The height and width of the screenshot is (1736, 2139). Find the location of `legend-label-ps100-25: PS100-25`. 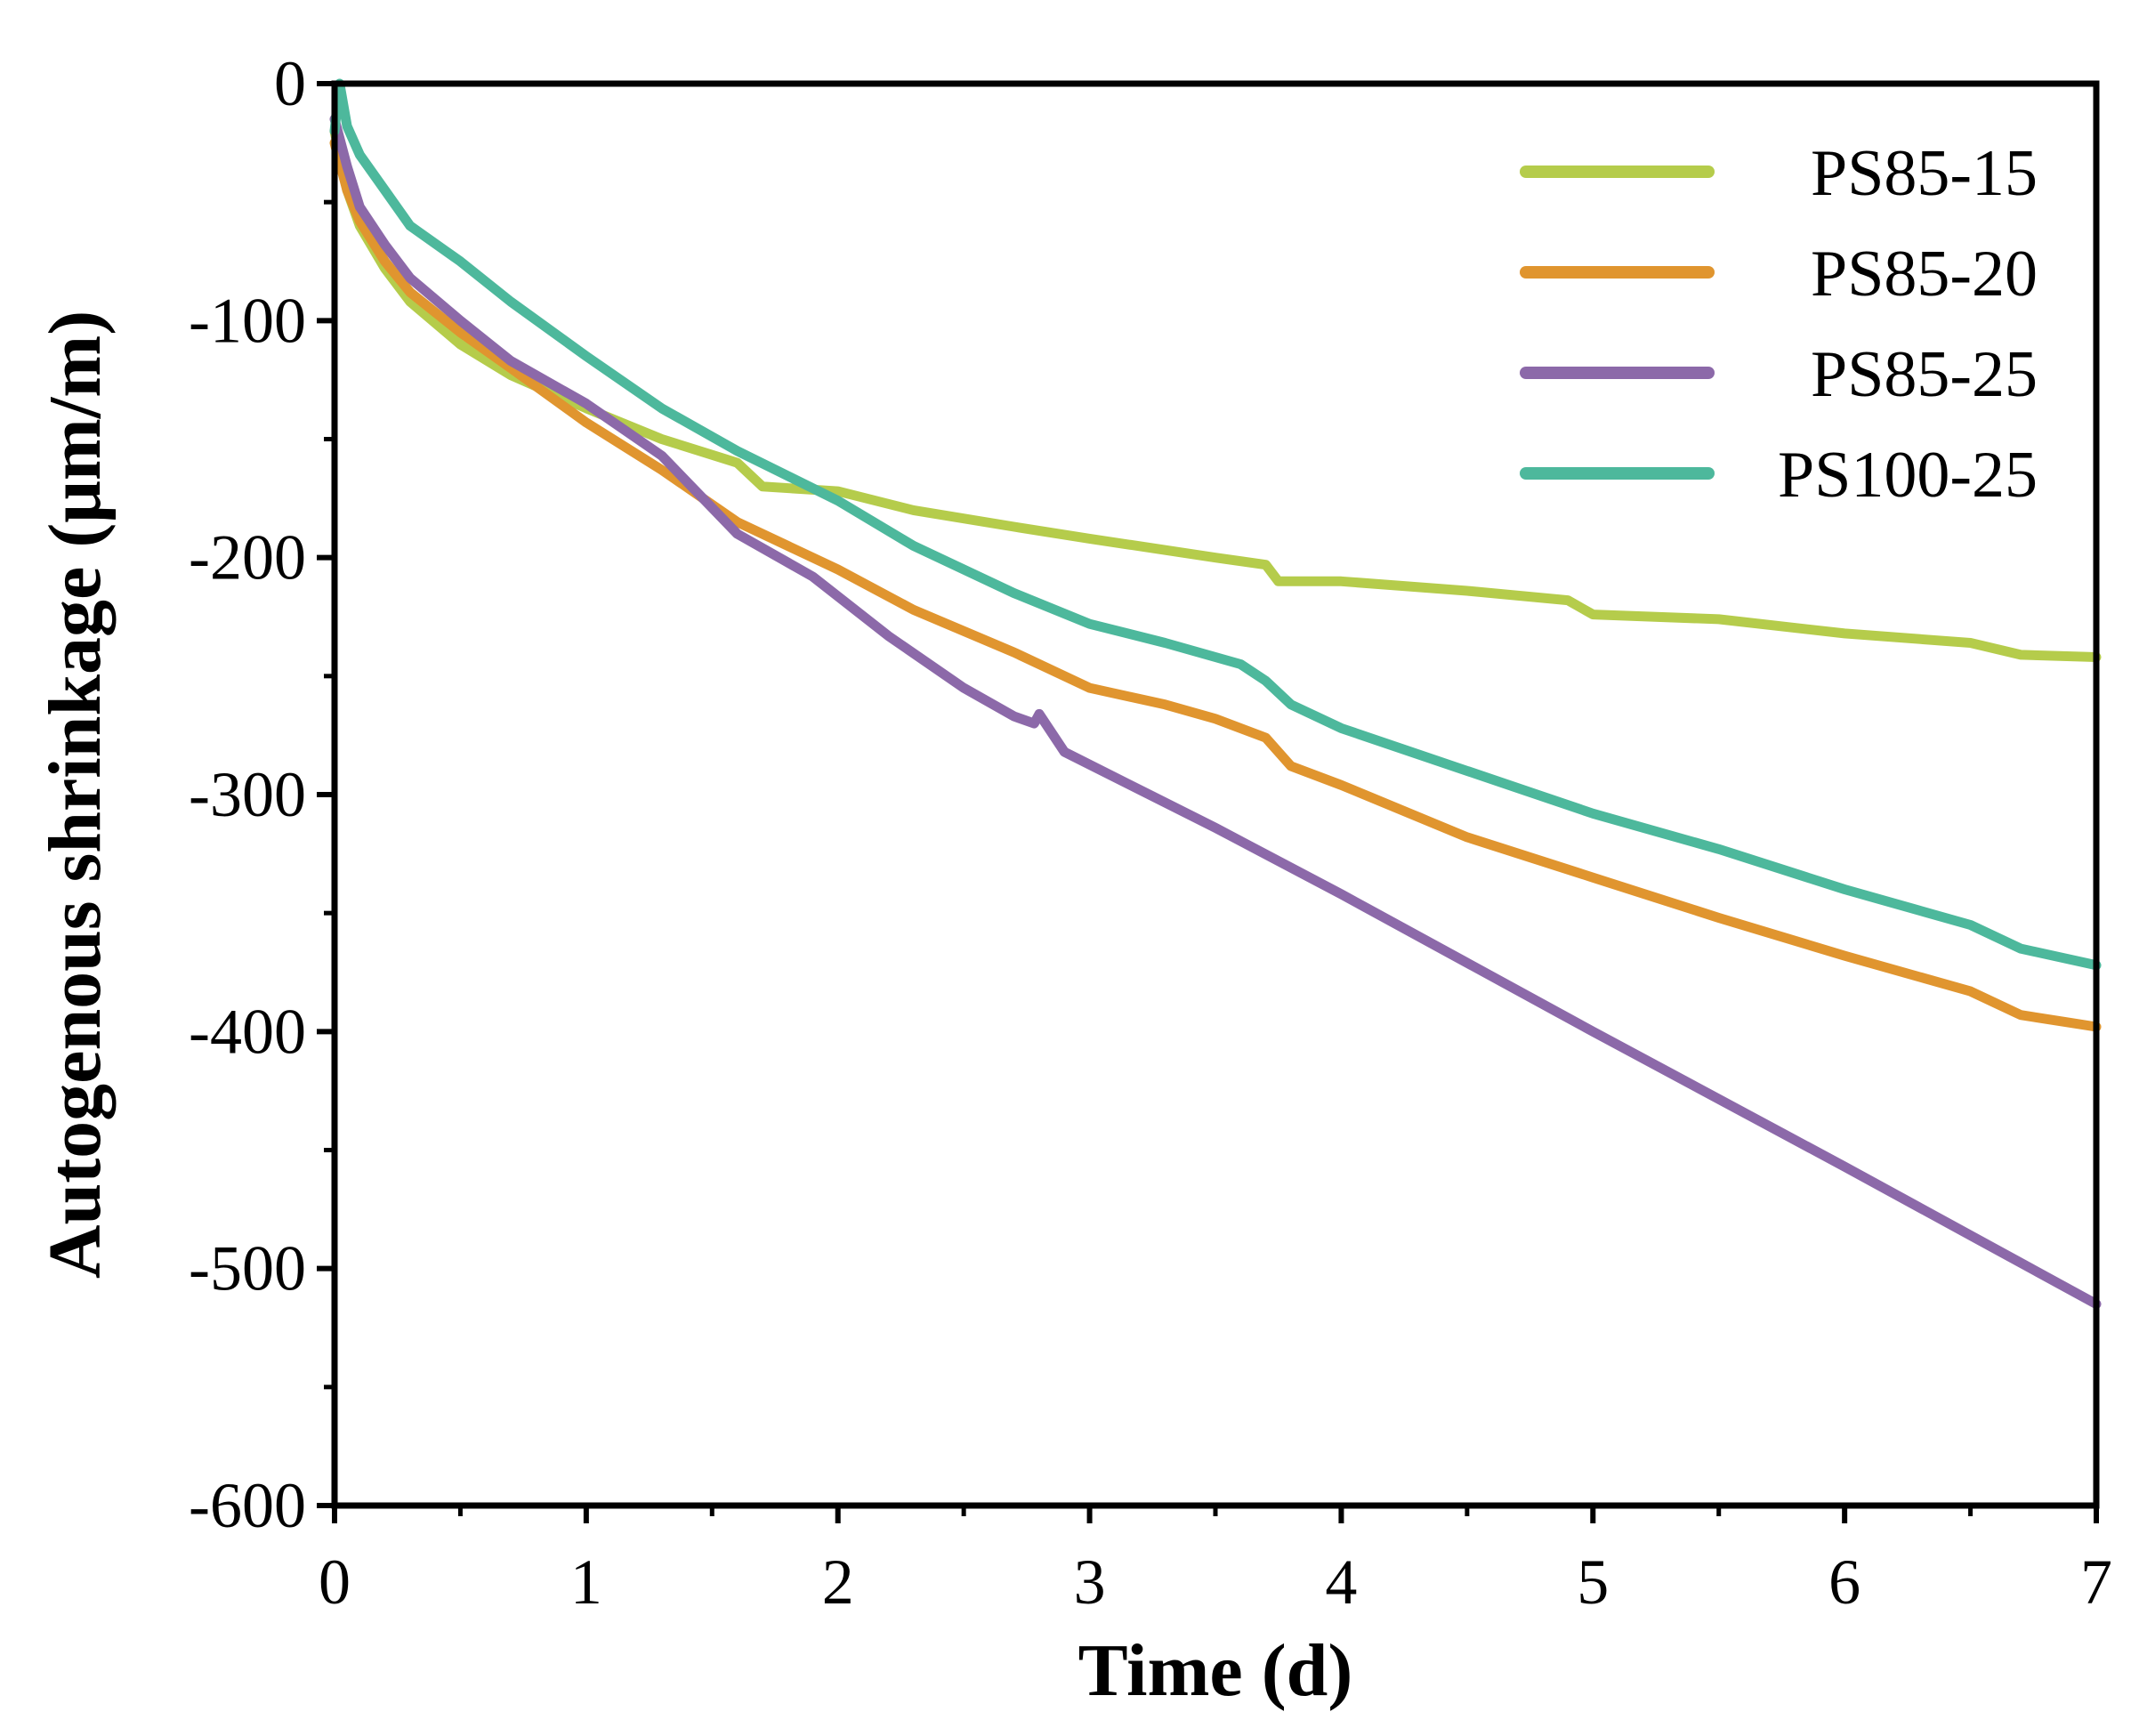

legend-label-ps100-25: PS100-25 is located at coordinates (1908, 475).